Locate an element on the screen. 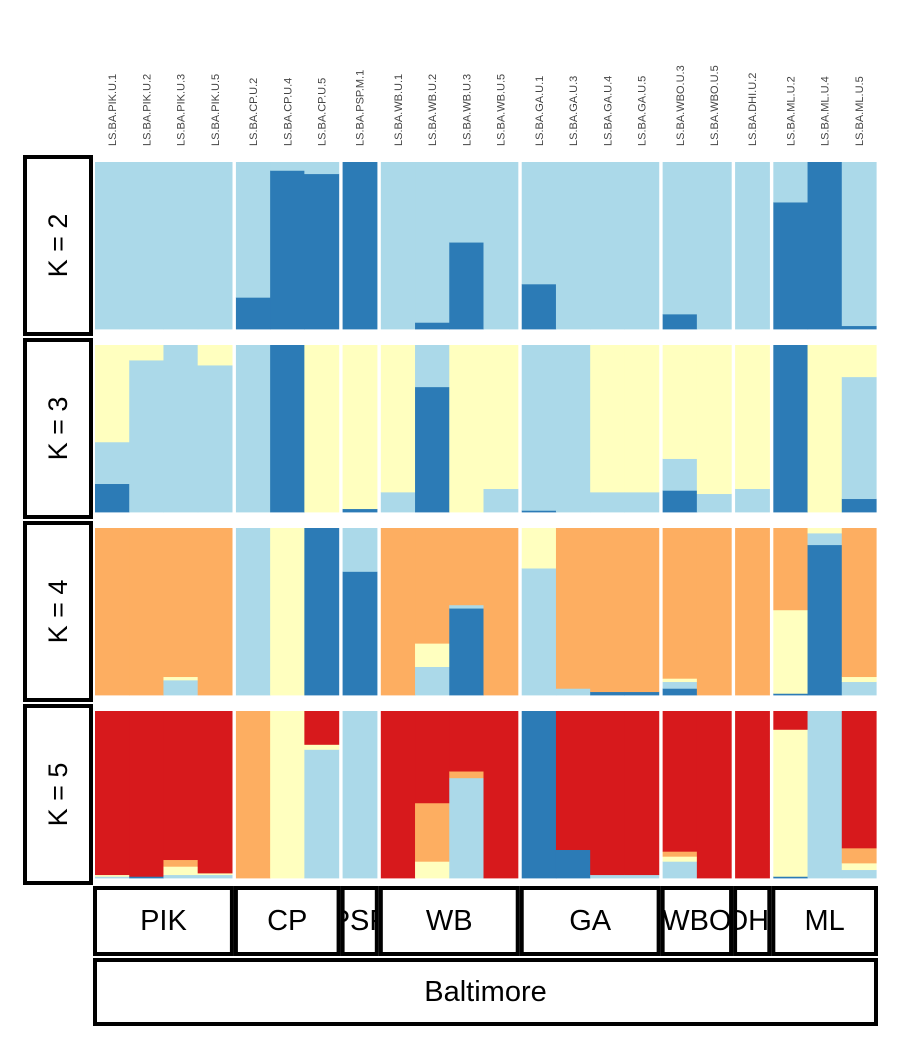  k-label: K = 4 is located at coordinates (58, 612).